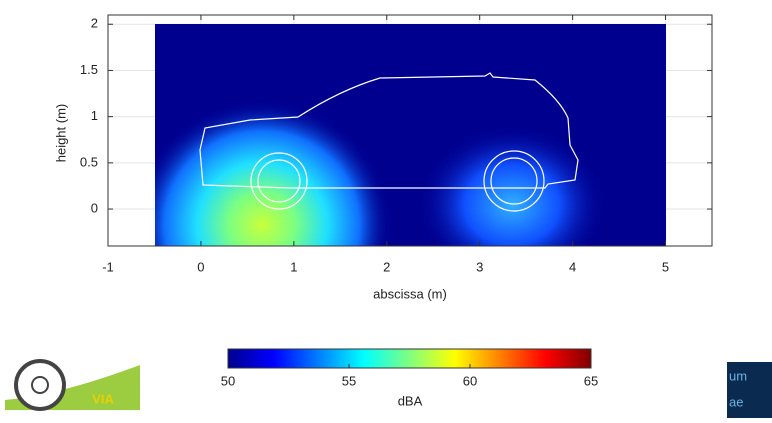 The image size is (772, 423). Describe the element at coordinates (72, 385) in the screenshot. I see `logo-left: VIA` at that location.